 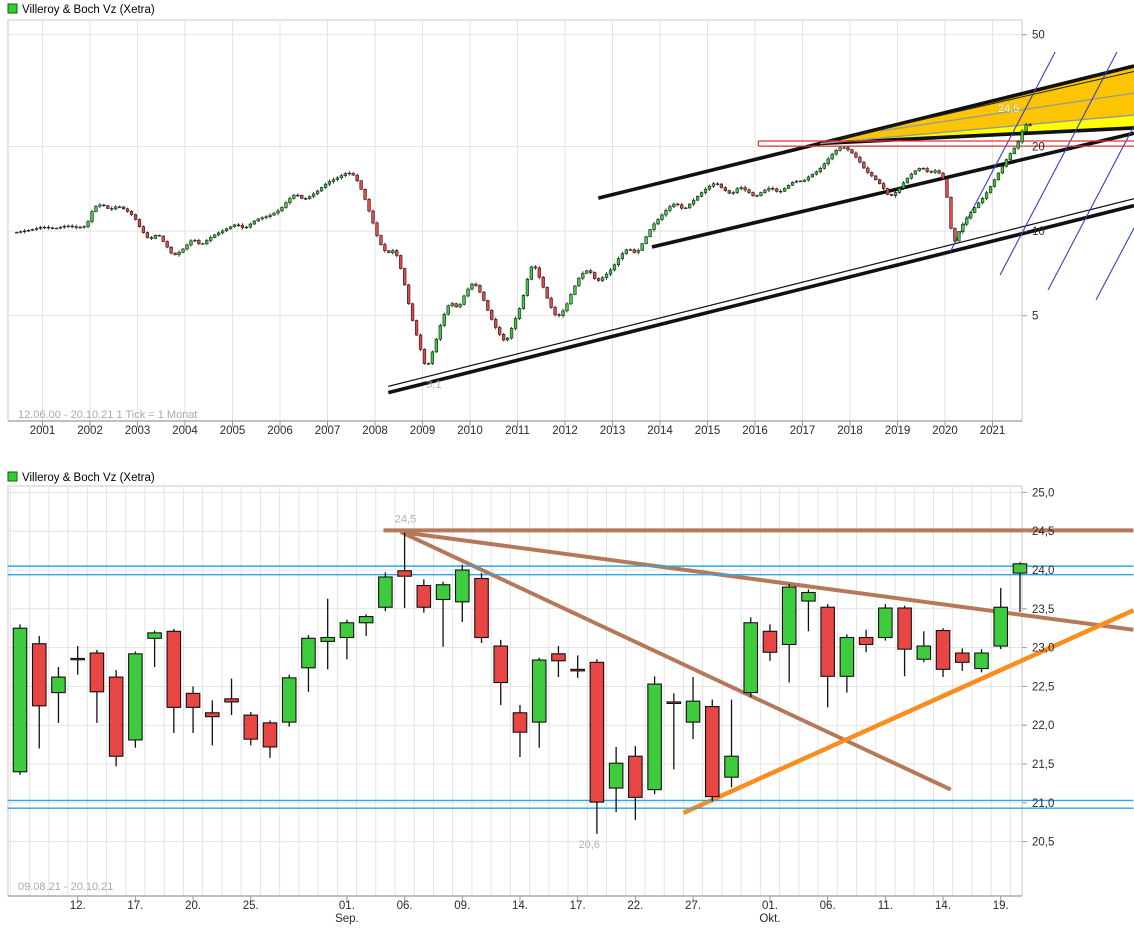 What do you see at coordinates (520, 906) in the screenshot?
I see `x-tick-label: 14.` at bounding box center [520, 906].